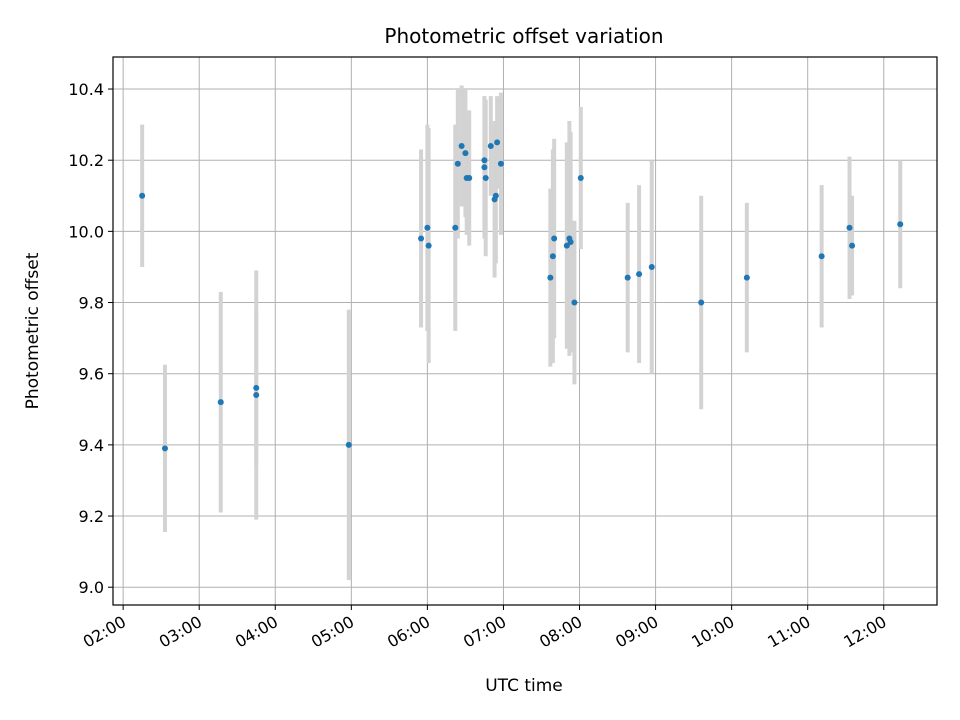 Image resolution: width=960 pixels, height=720 pixels. Describe the element at coordinates (91, 374) in the screenshot. I see `y-tick-label: 9.6` at that location.